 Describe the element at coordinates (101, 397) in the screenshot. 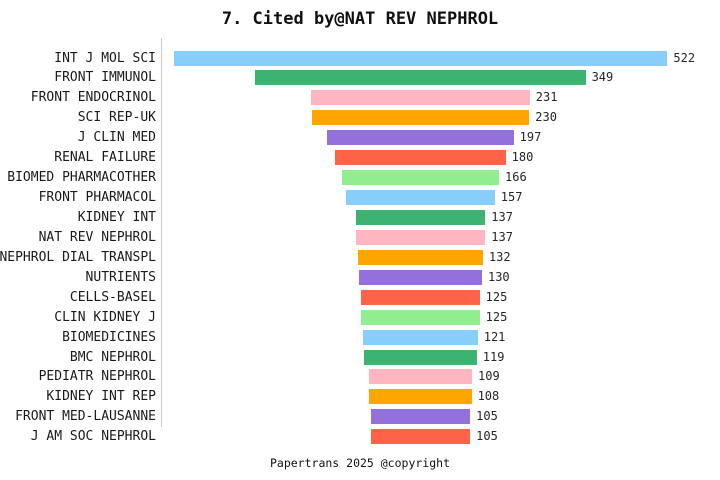

I see `category-label: KIDNEY INT REP` at that location.